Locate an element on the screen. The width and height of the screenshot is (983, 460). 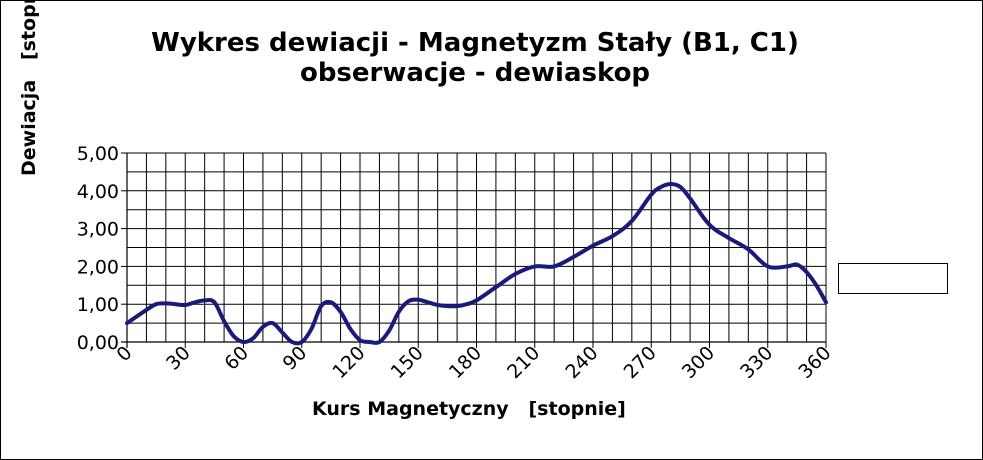
y-tick-label: 2,00 is located at coordinates (98, 267).